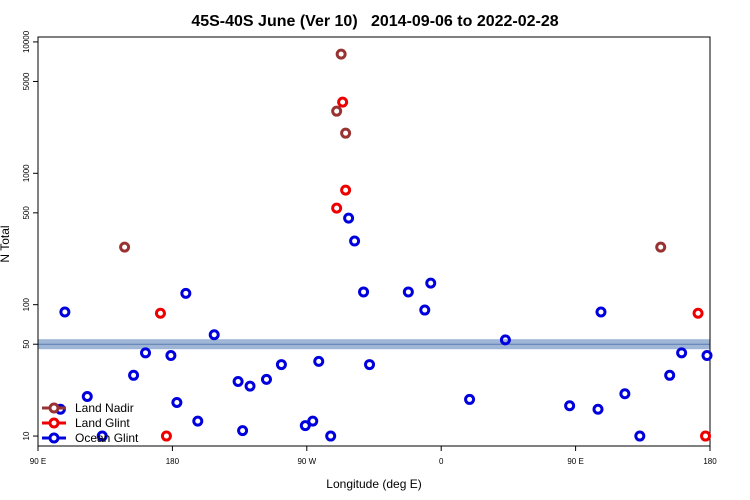 This screenshot has width=750, height=500. What do you see at coordinates (26, 81) in the screenshot?
I see `y-tick-label: 5000` at bounding box center [26, 81].